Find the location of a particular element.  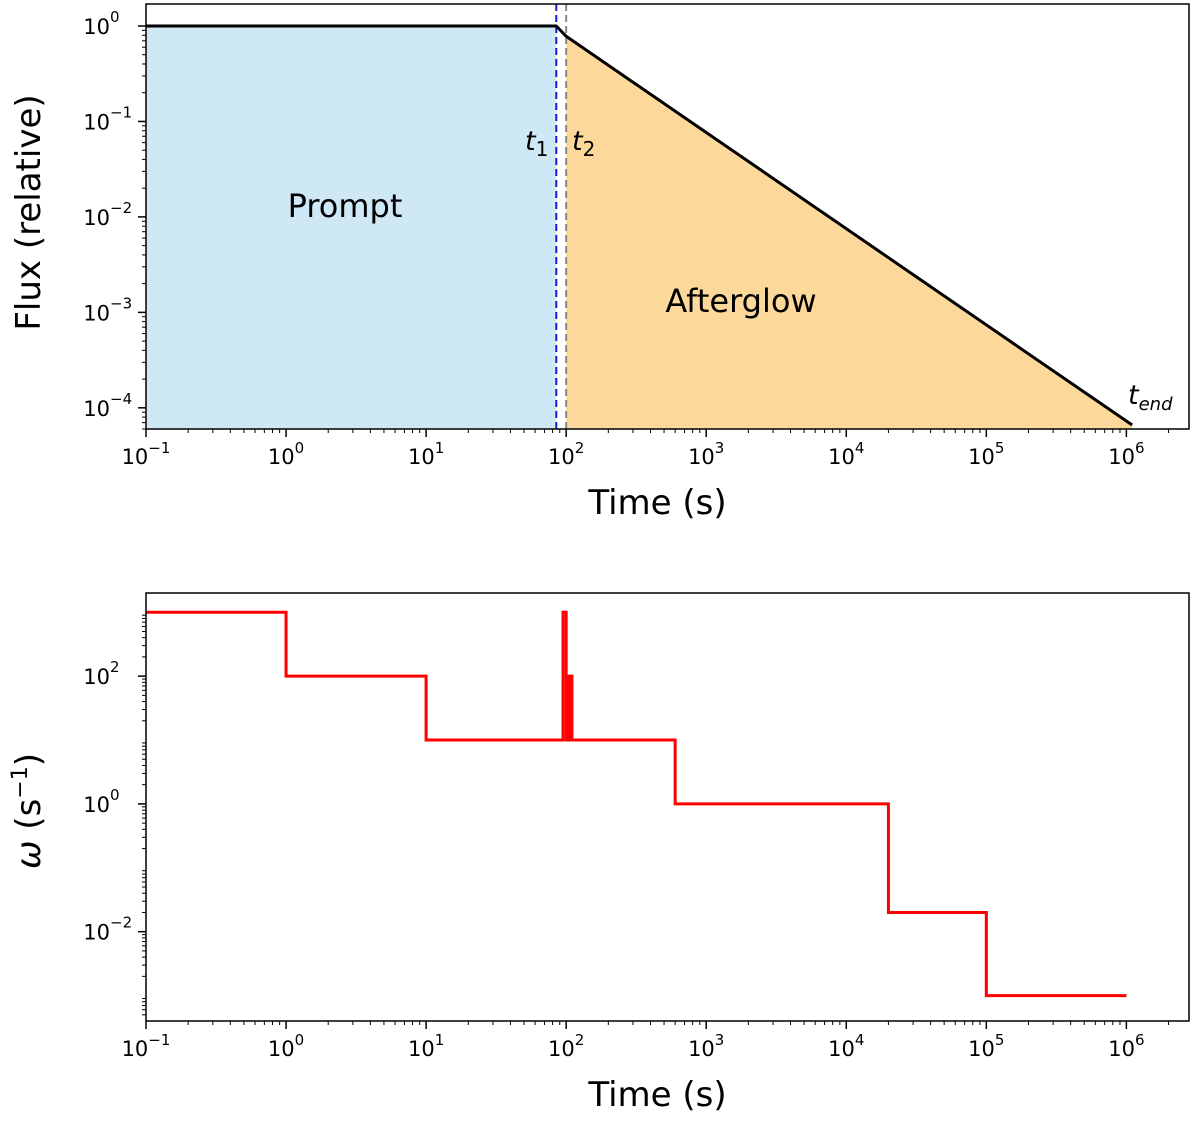

y-tick-exponent: 2 is located at coordinates (115, 667).